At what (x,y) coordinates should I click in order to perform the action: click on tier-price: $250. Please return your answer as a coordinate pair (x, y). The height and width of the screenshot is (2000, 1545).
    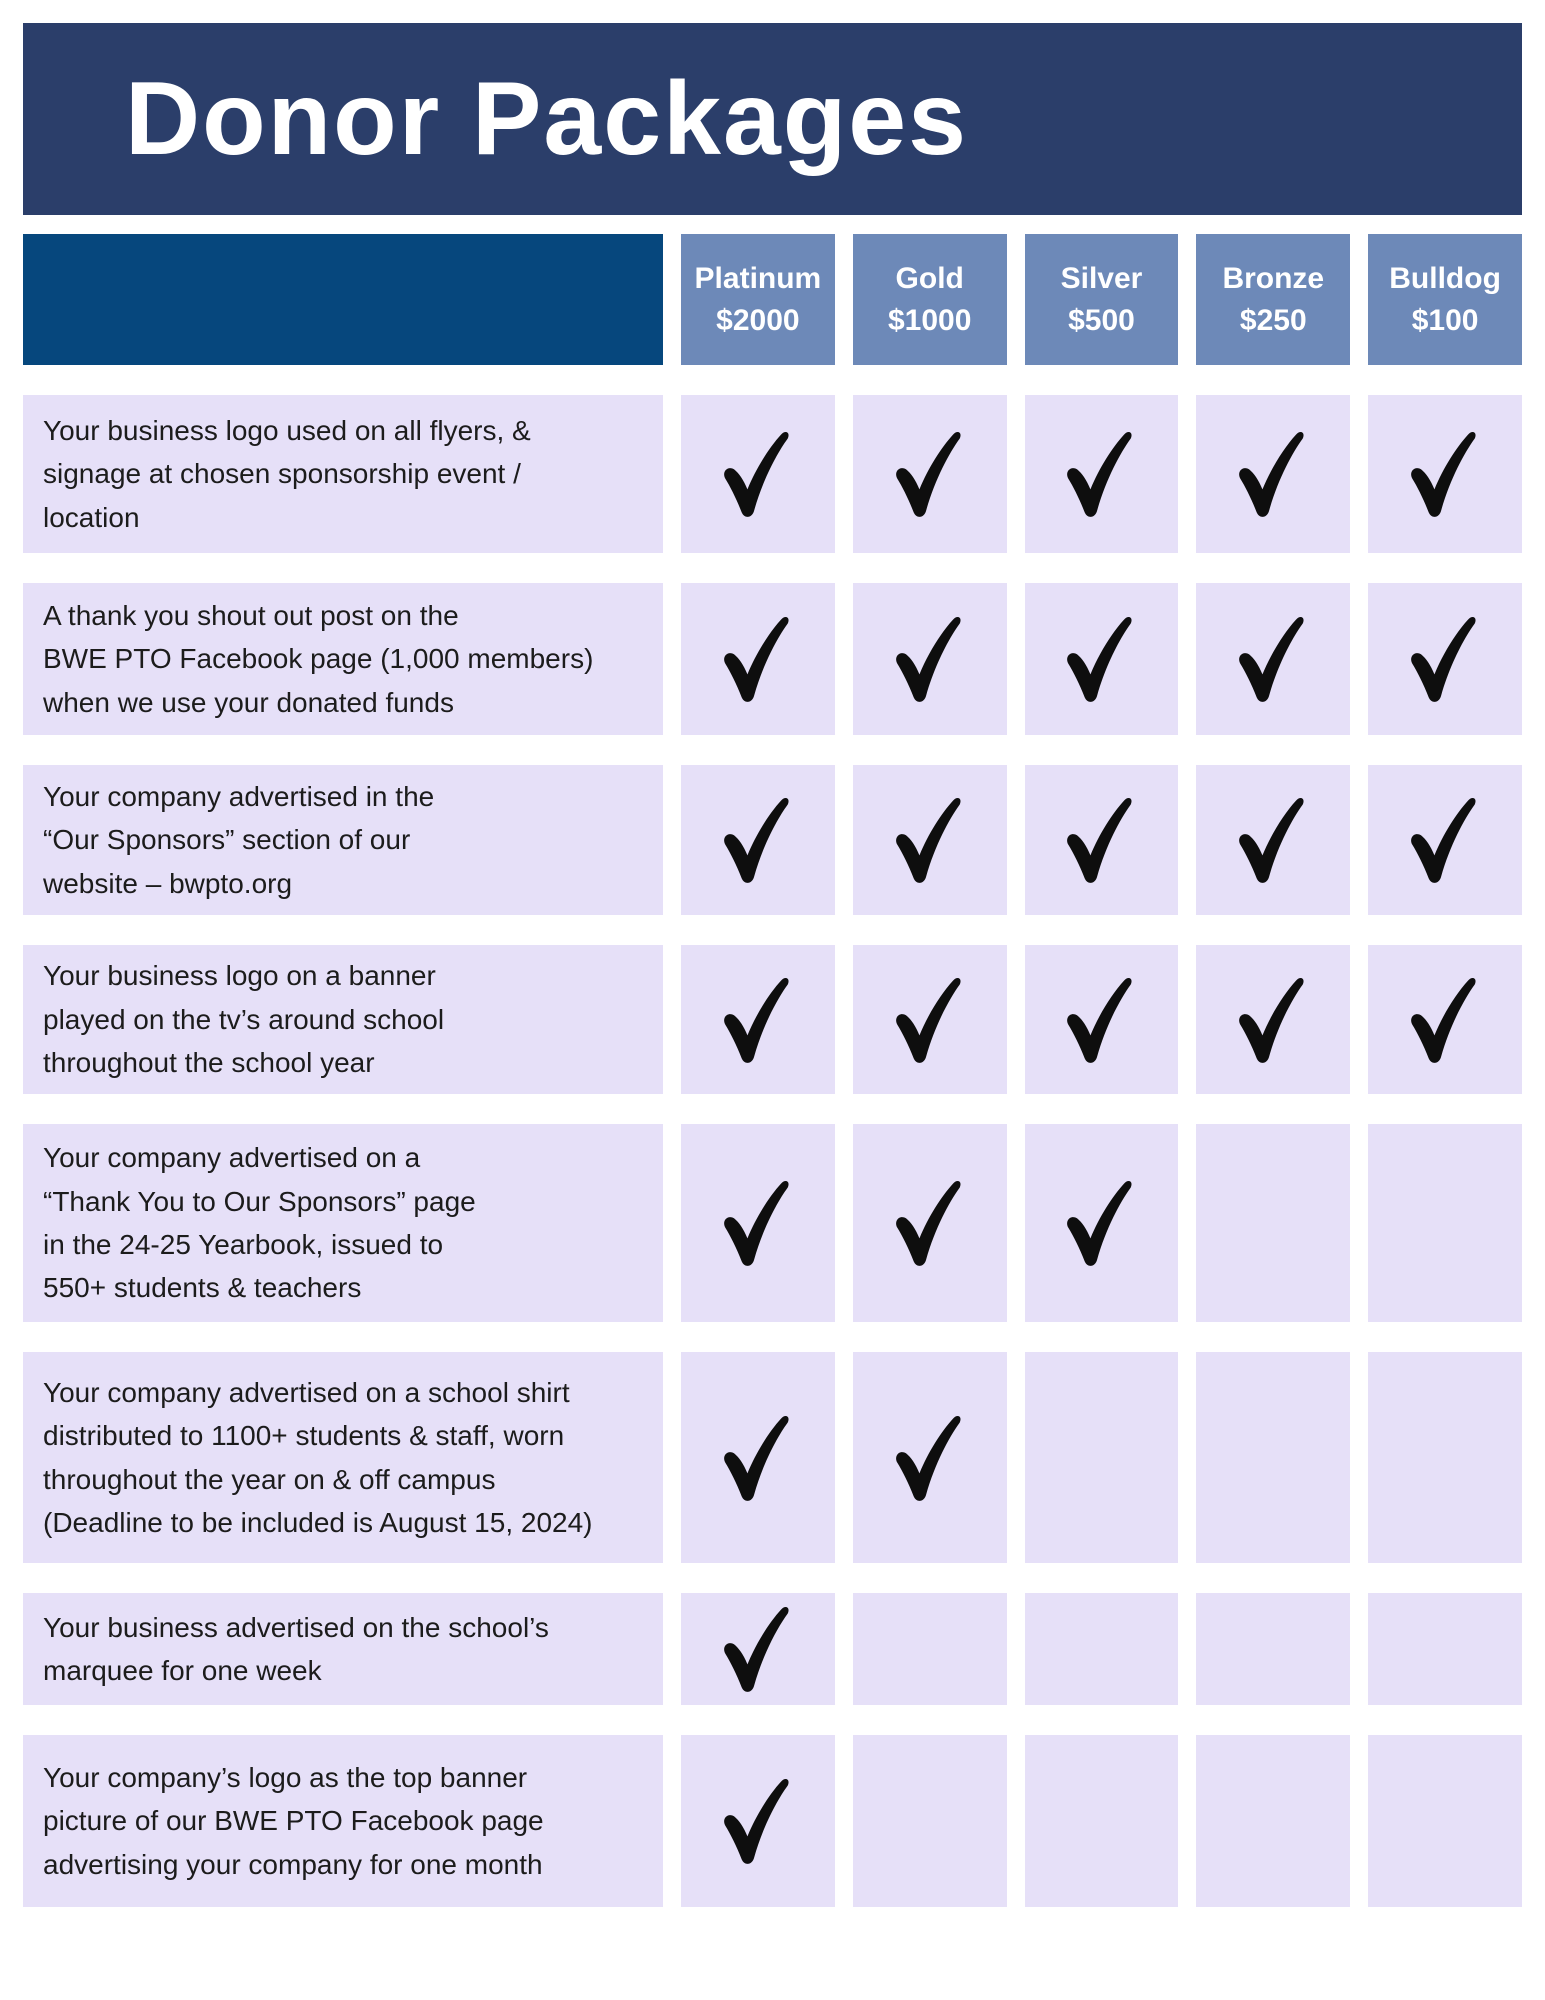
    Looking at the image, I should click on (1273, 320).